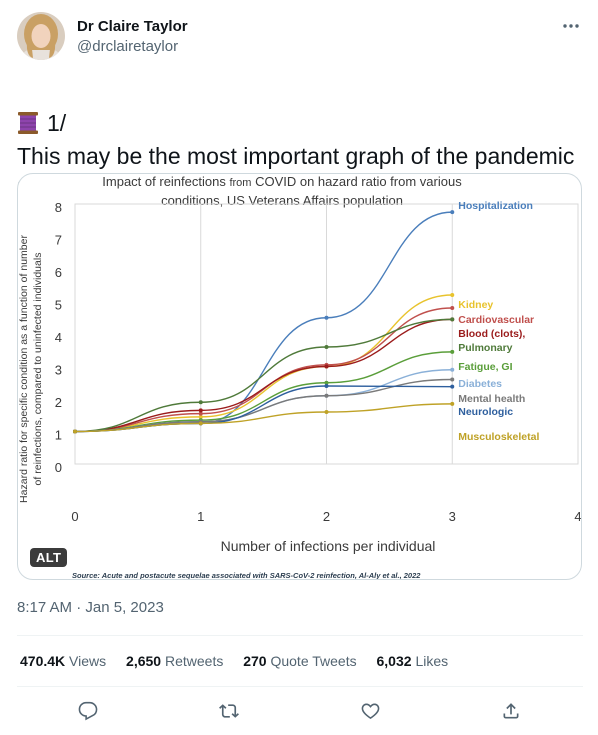 The width and height of the screenshot is (598, 735). Describe the element at coordinates (58, 435) in the screenshot. I see `y-tick-label: 1` at that location.